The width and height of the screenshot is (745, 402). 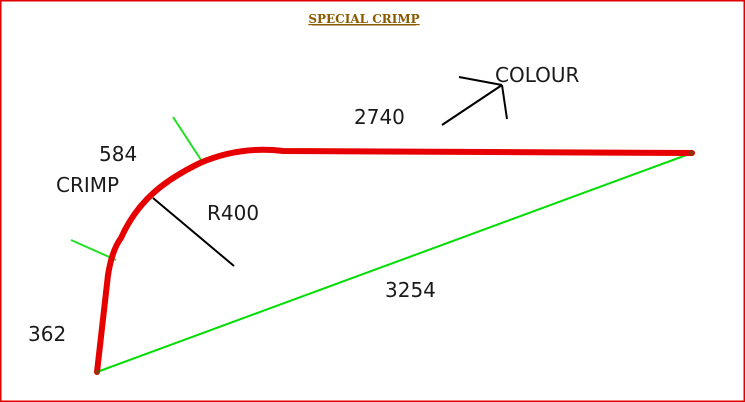 I want to click on crimp-length-label: 584, so click(x=118, y=154).